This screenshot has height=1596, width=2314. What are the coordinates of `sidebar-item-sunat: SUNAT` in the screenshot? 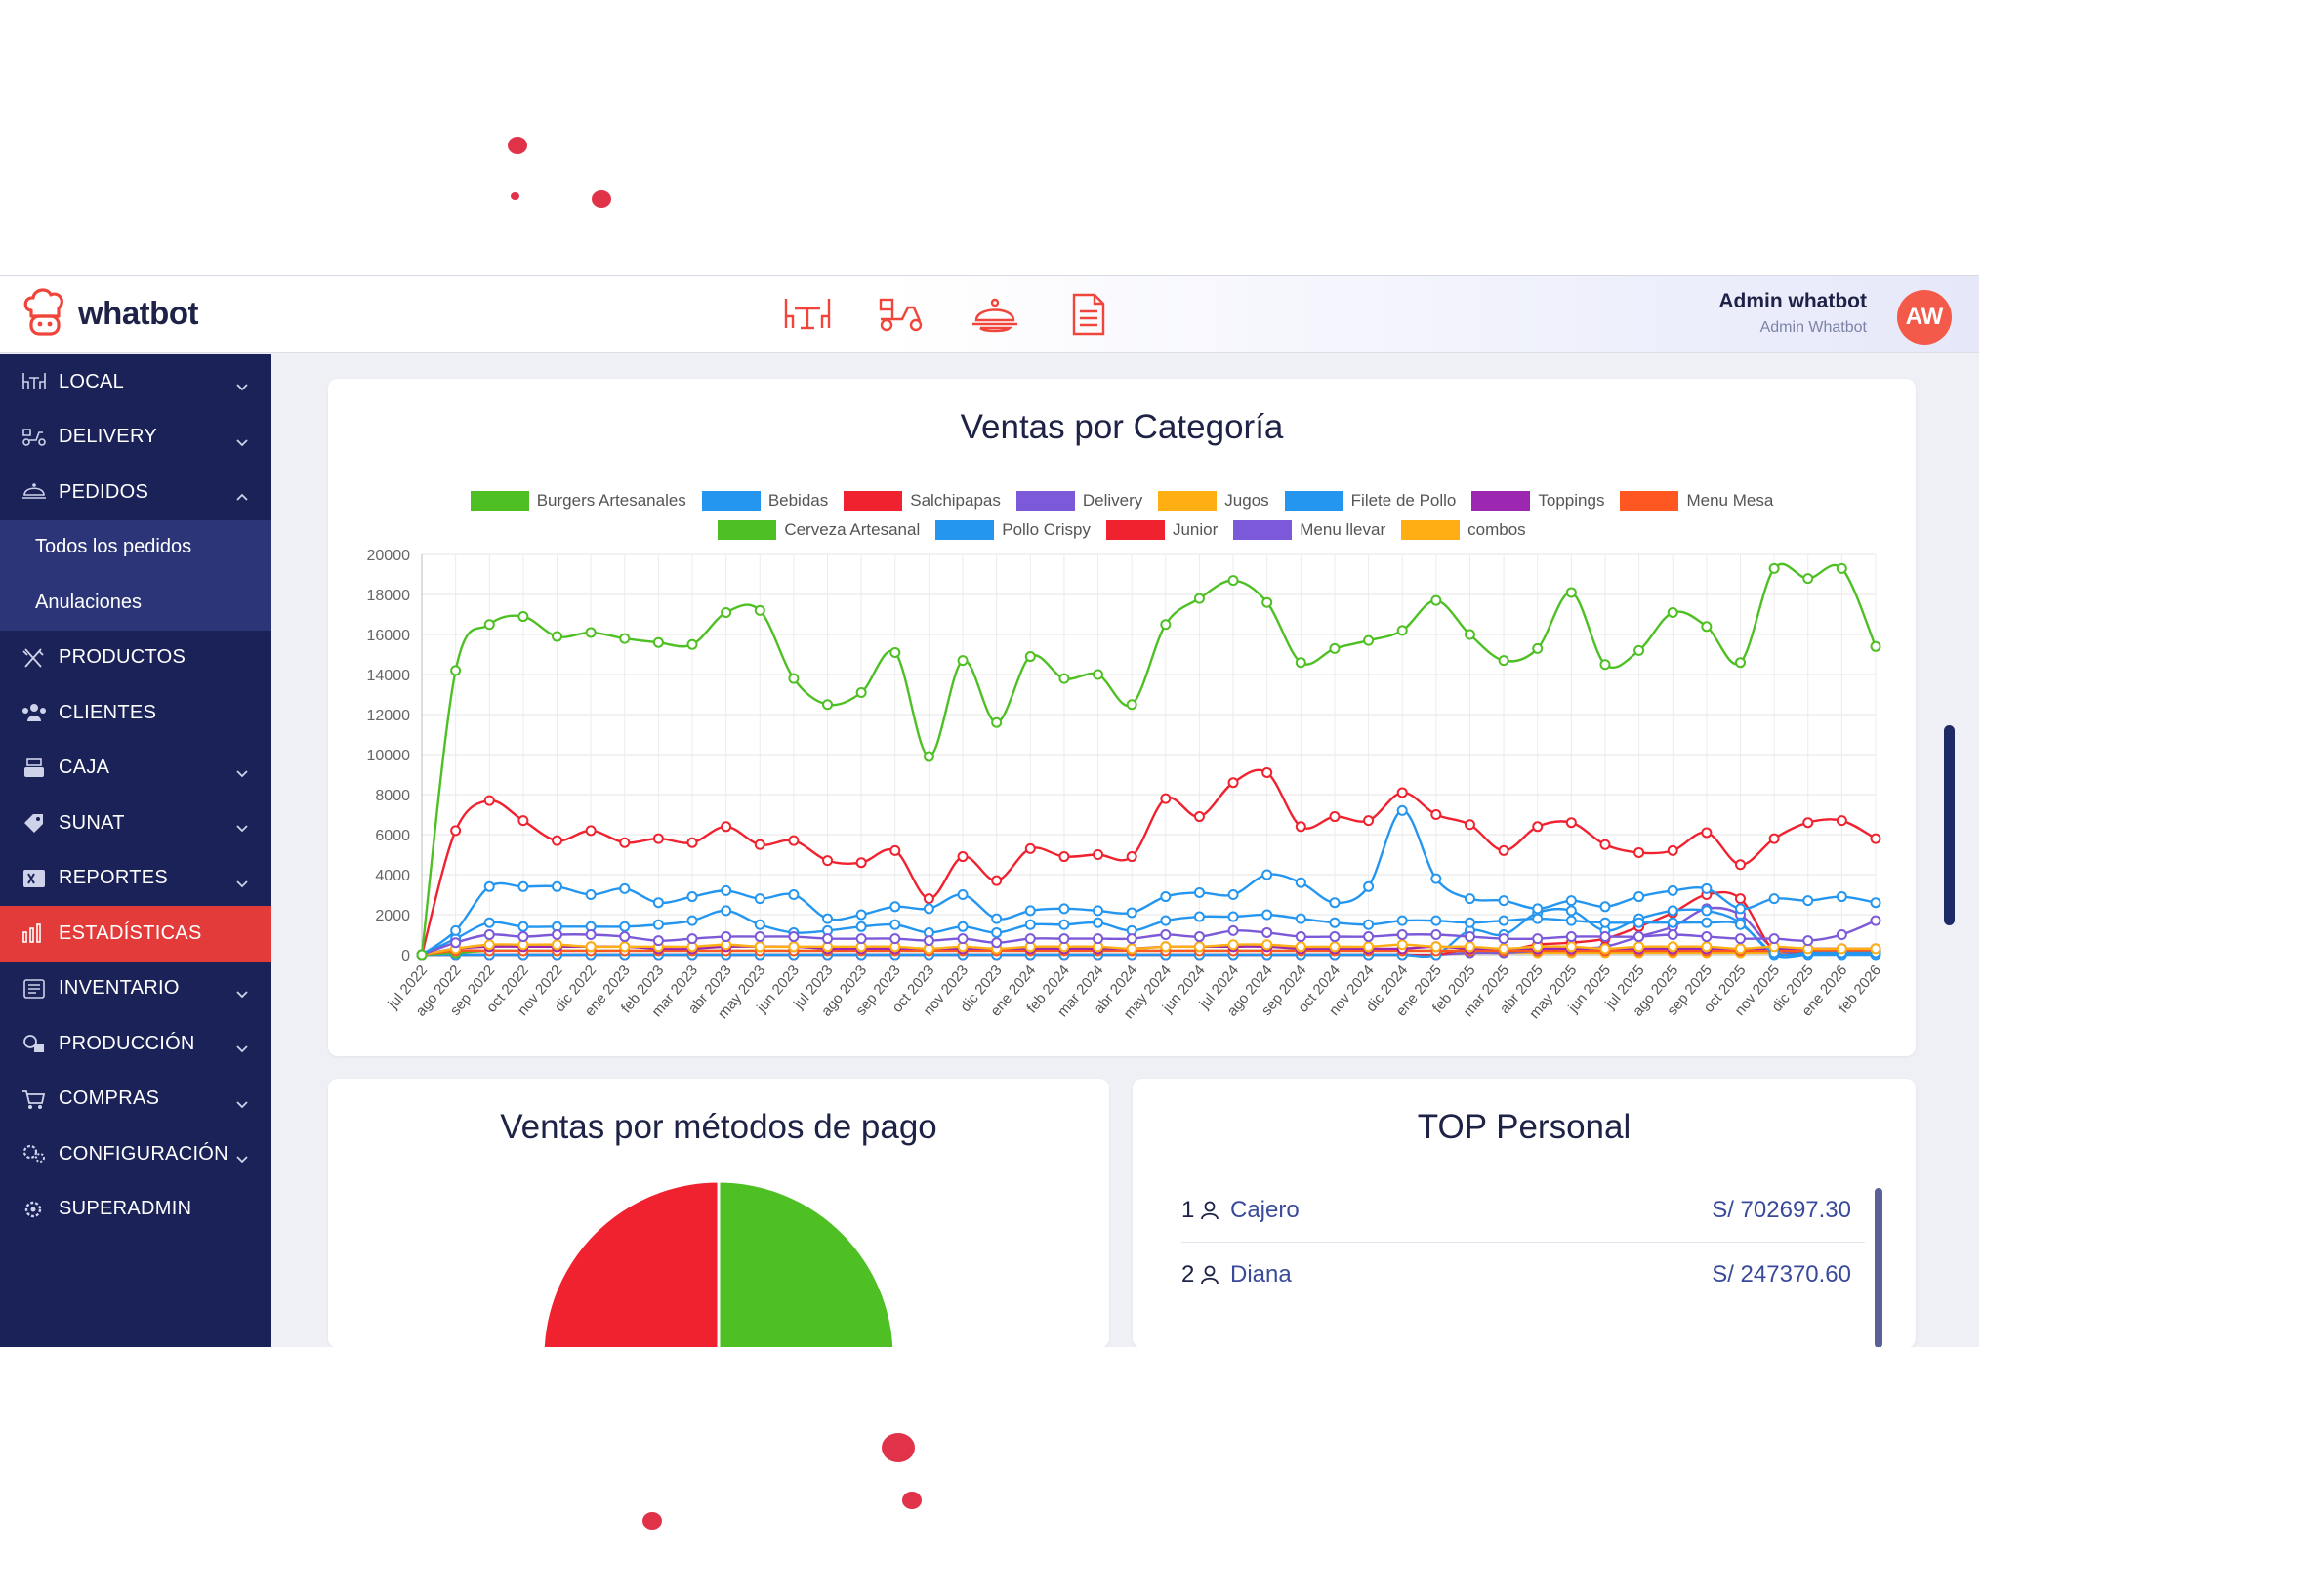 It's located at (135, 823).